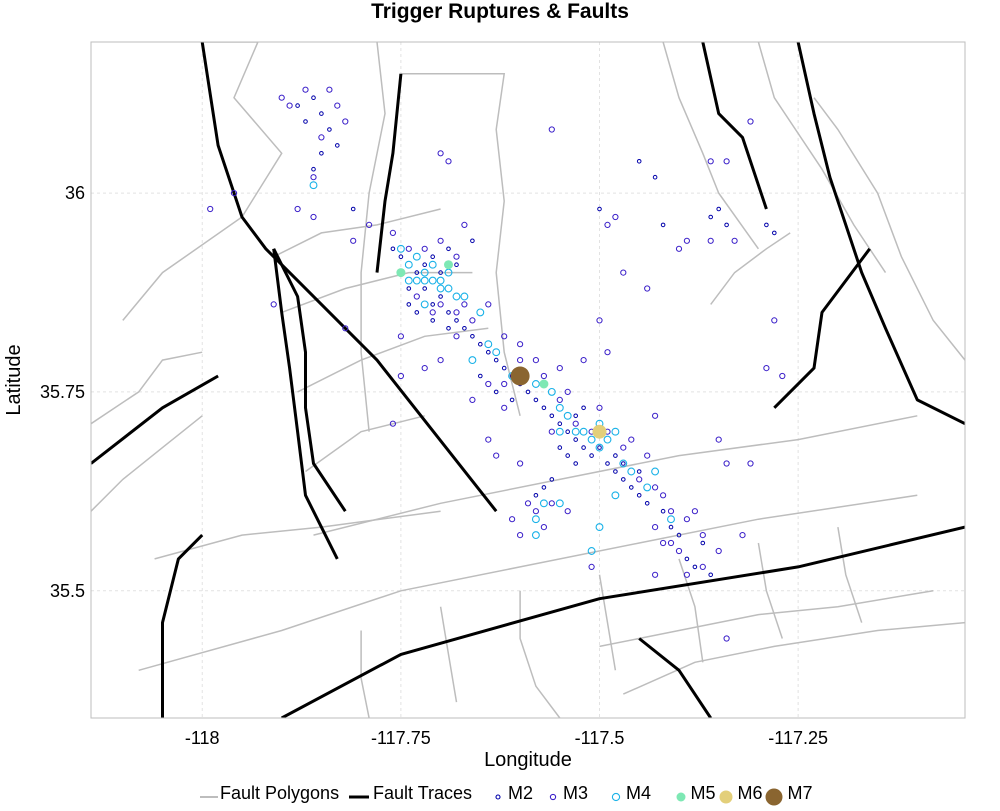 This screenshot has height=811, width=1000. What do you see at coordinates (401, 738) in the screenshot?
I see `x-tick-label-1: -117.75` at bounding box center [401, 738].